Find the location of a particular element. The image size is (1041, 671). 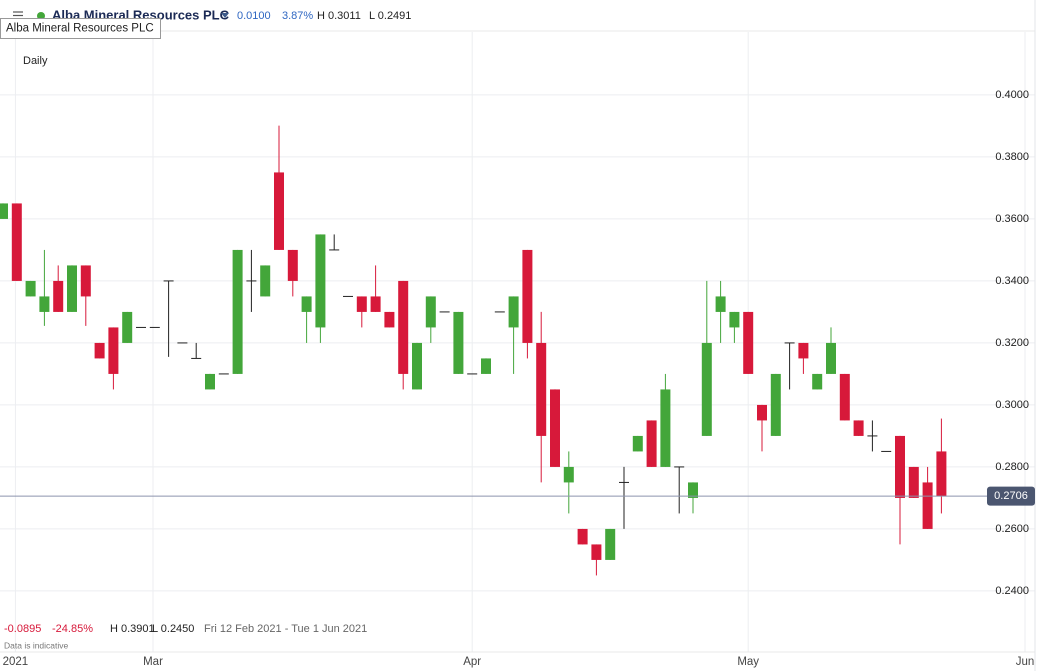

tooltip-text: Alba Mineral Resources PLC is located at coordinates (80, 29).